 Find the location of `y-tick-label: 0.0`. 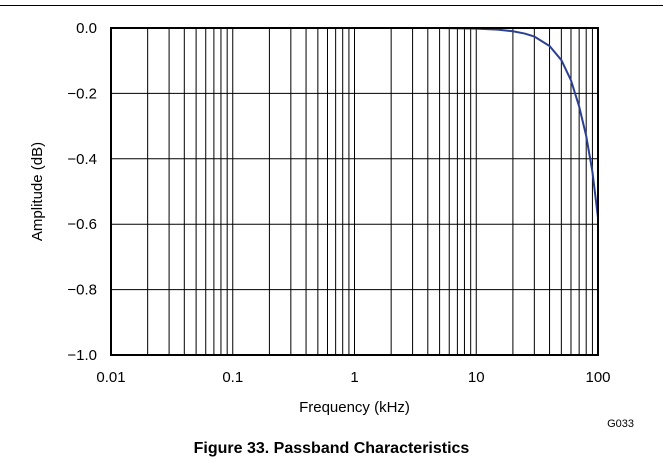

y-tick-label: 0.0 is located at coordinates (86, 28).